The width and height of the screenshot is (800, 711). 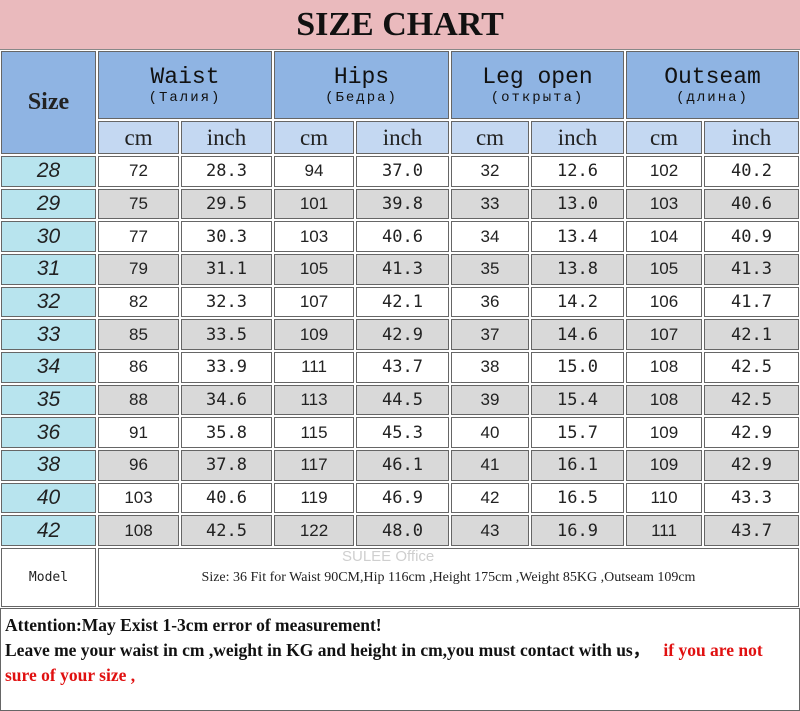 What do you see at coordinates (185, 77) in the screenshot?
I see `group-name: Waist` at bounding box center [185, 77].